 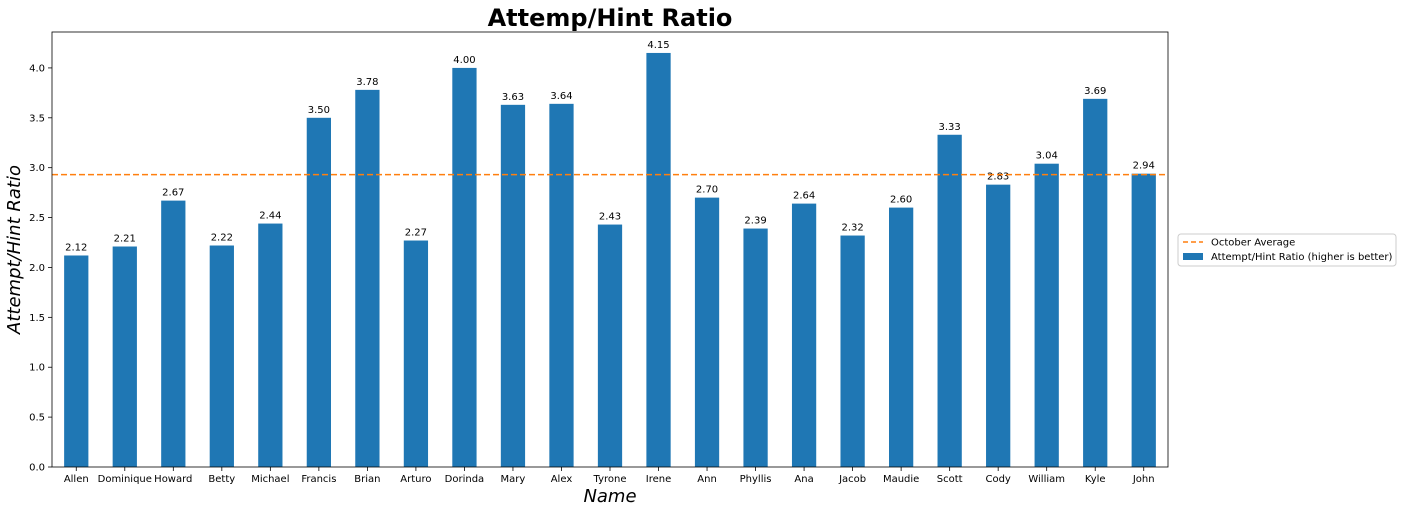 What do you see at coordinates (1193, 256) in the screenshot?
I see `legend-swatch-ratio` at bounding box center [1193, 256].